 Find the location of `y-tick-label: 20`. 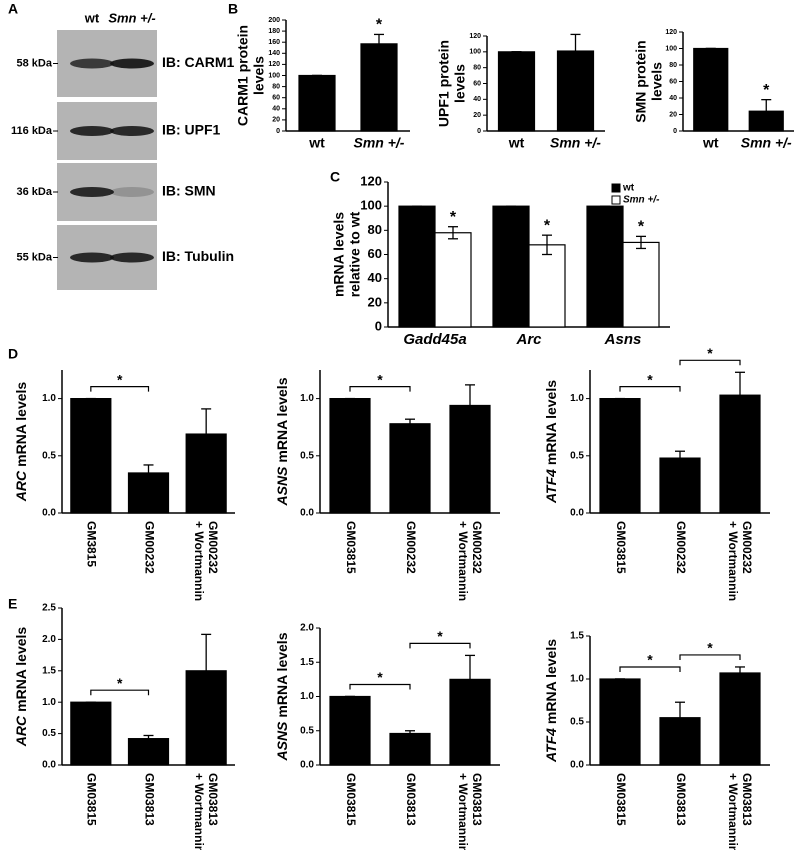

y-tick-label: 20 is located at coordinates (673, 114).